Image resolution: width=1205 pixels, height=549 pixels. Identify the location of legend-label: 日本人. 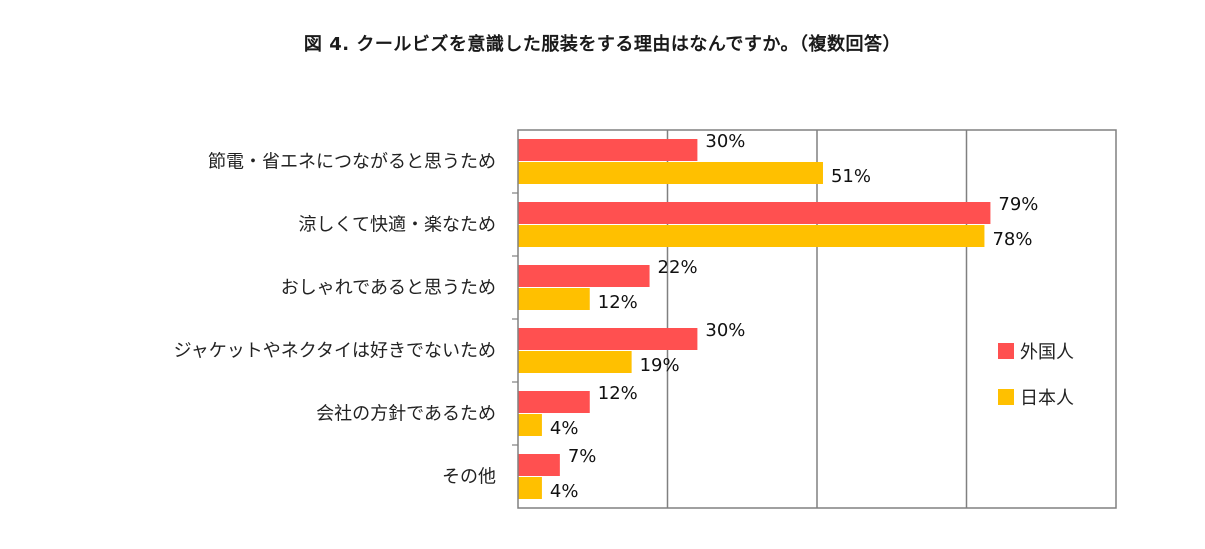
(1047, 398).